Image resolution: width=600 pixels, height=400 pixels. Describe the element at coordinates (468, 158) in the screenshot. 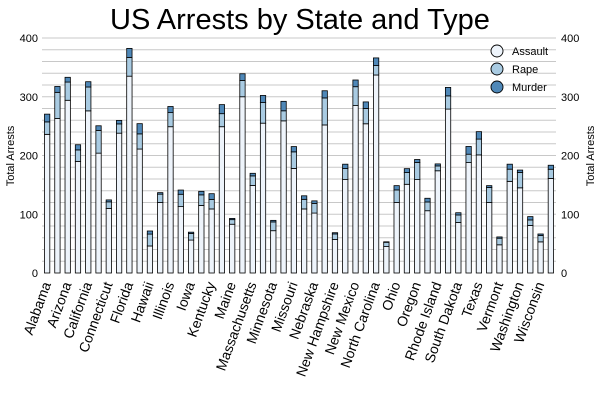

I see `bar-rape: Tennessee — Rape: 14.2` at that location.